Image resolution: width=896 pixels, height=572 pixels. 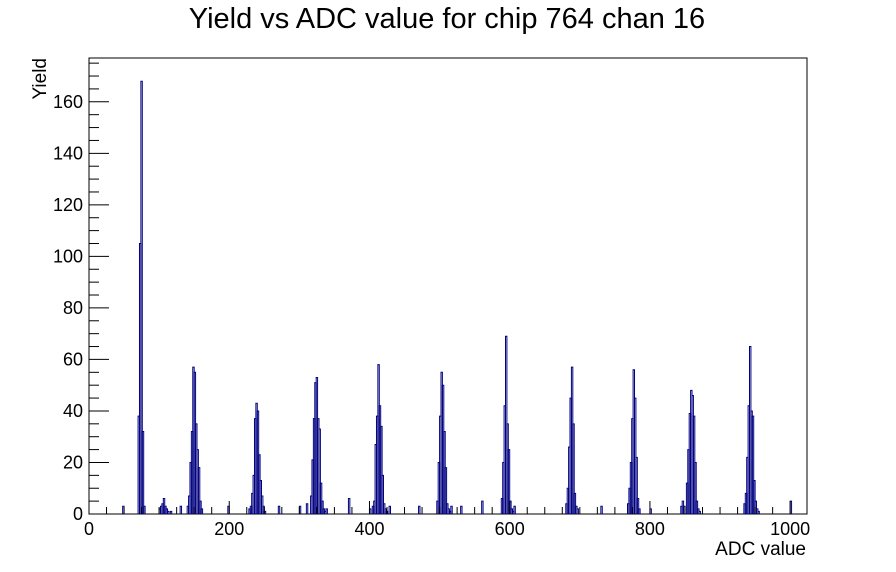 What do you see at coordinates (790, 529) in the screenshot?
I see `x-tick-label: 1000` at bounding box center [790, 529].